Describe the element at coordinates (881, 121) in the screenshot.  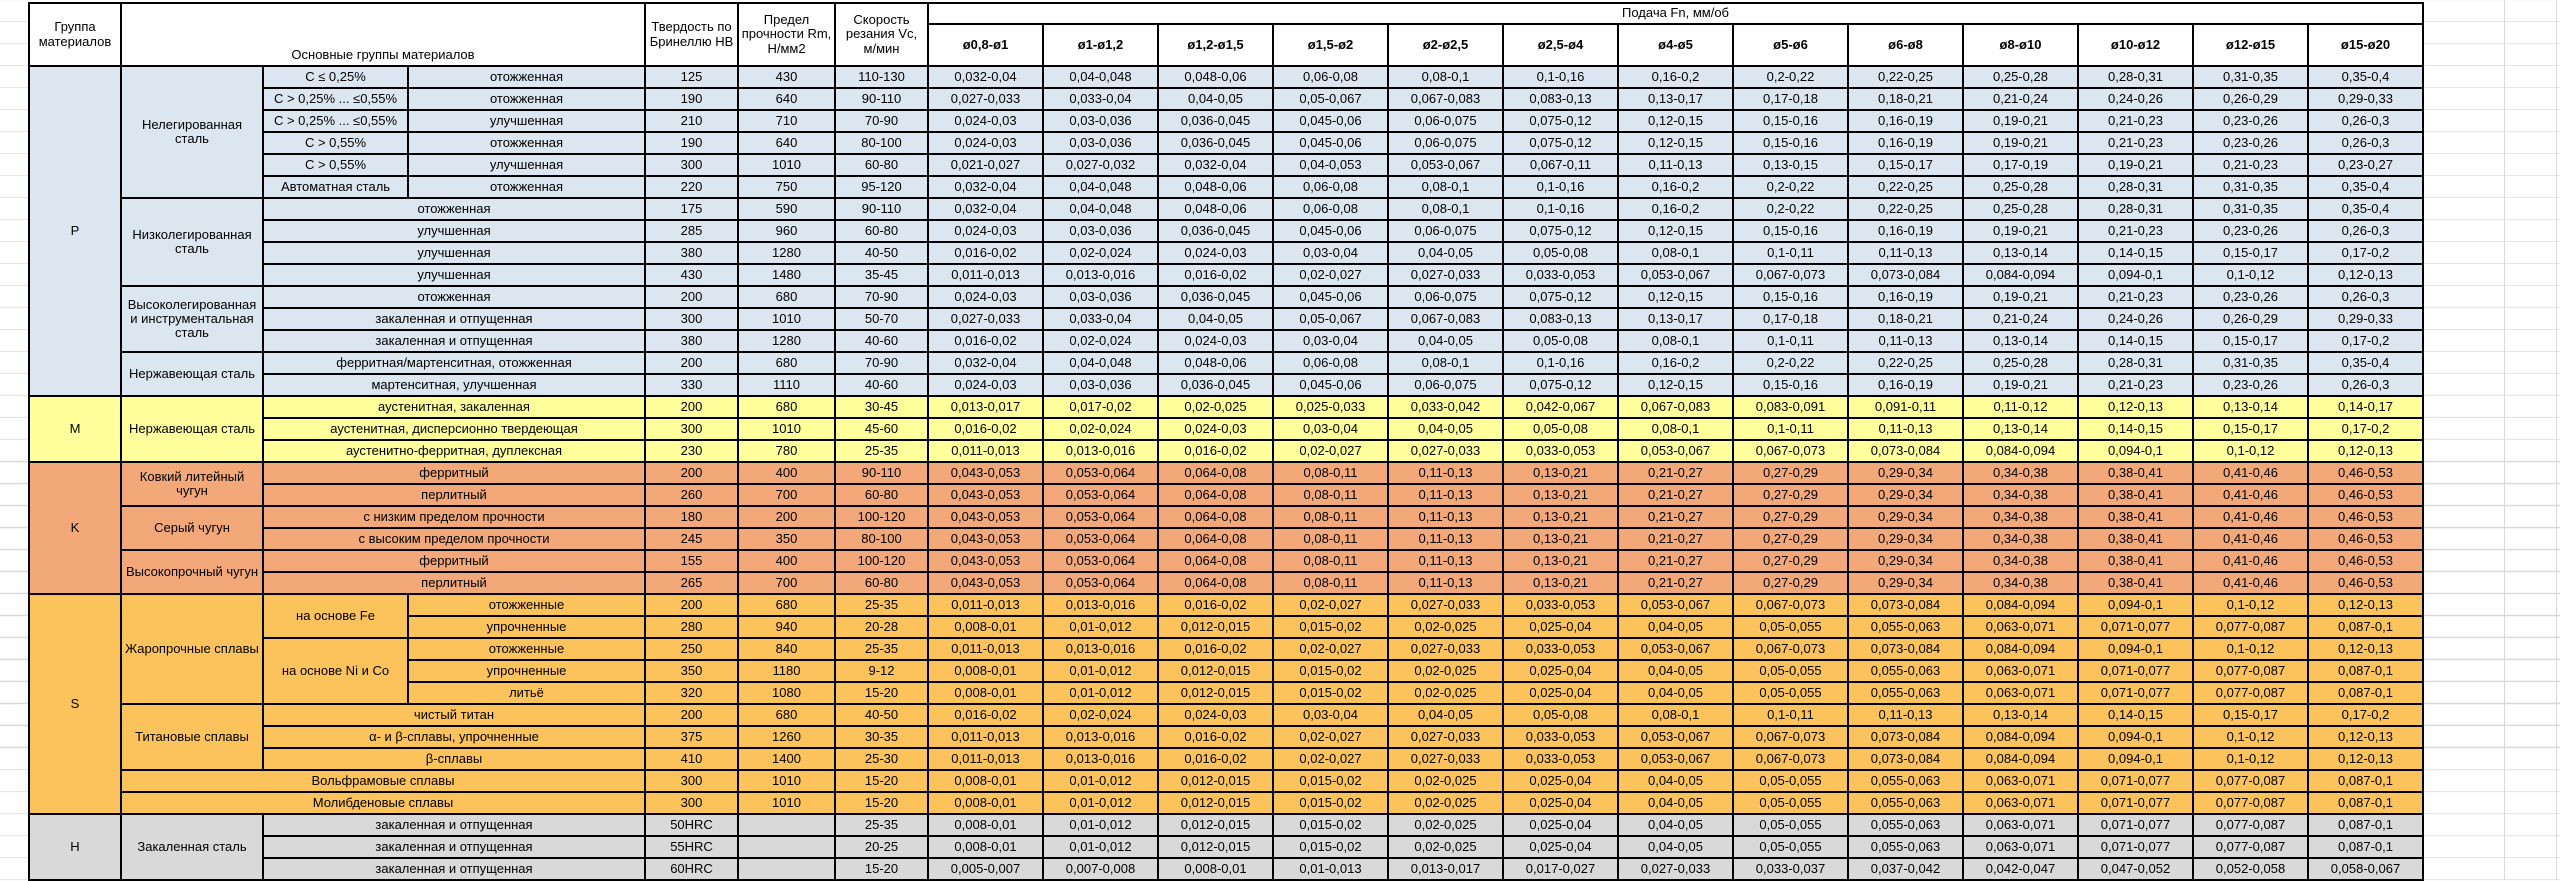
I see `table-cell: 70-90` at that location.